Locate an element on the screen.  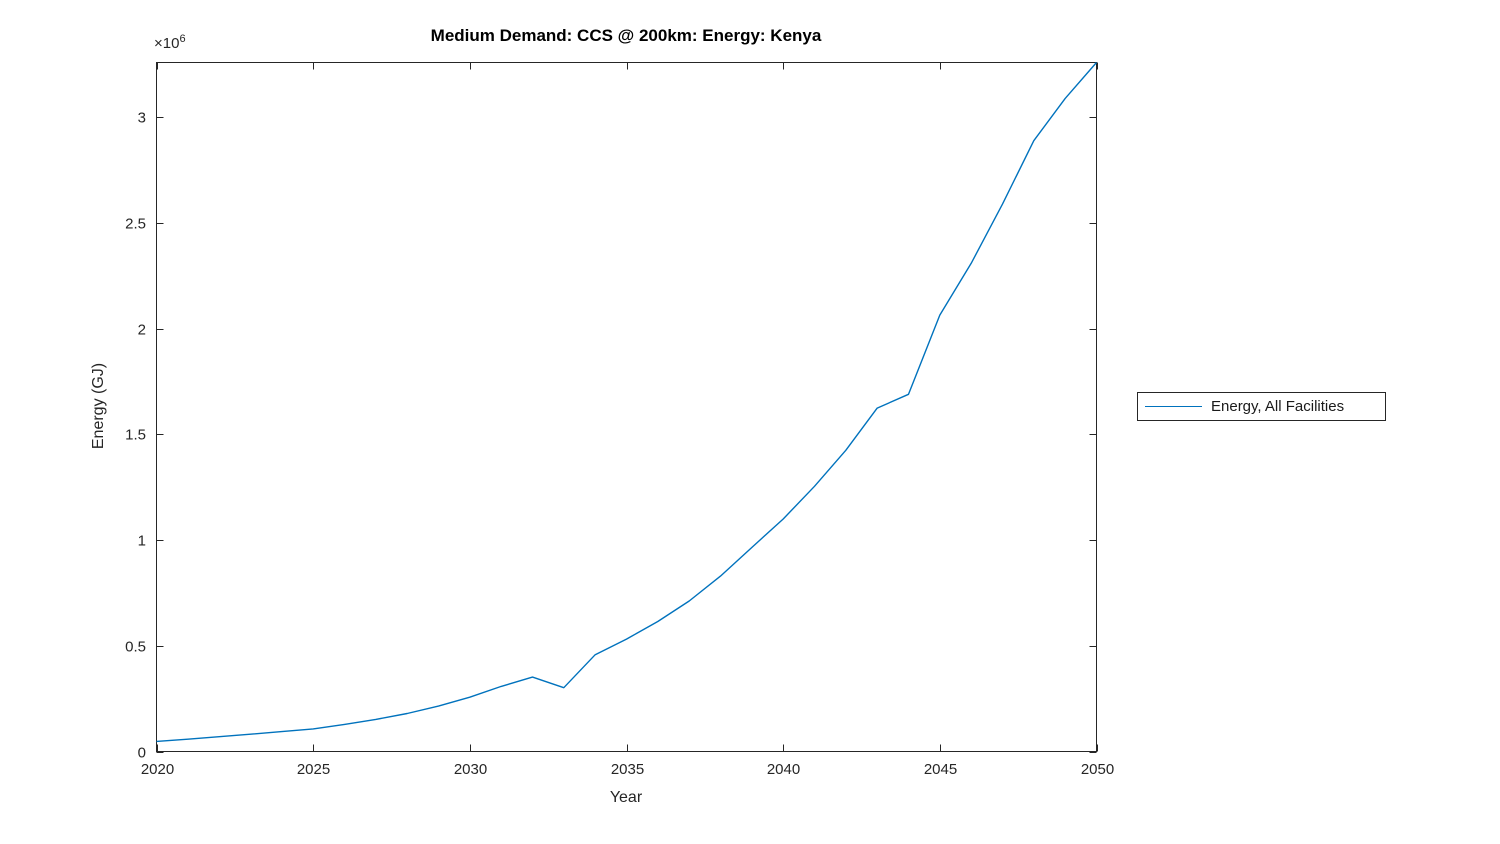
y-tick-label: 0.5 is located at coordinates (135, 646).